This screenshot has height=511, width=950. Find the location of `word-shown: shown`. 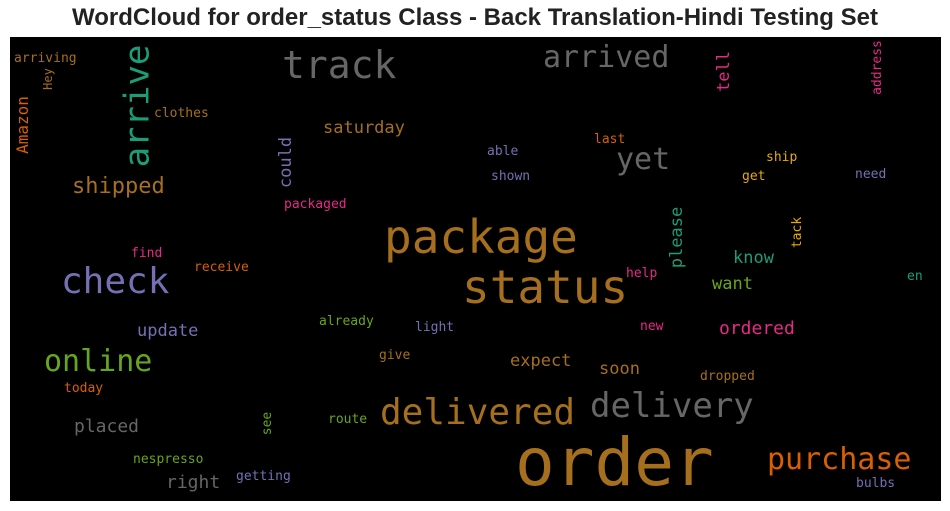

word-shown: shown is located at coordinates (511, 176).